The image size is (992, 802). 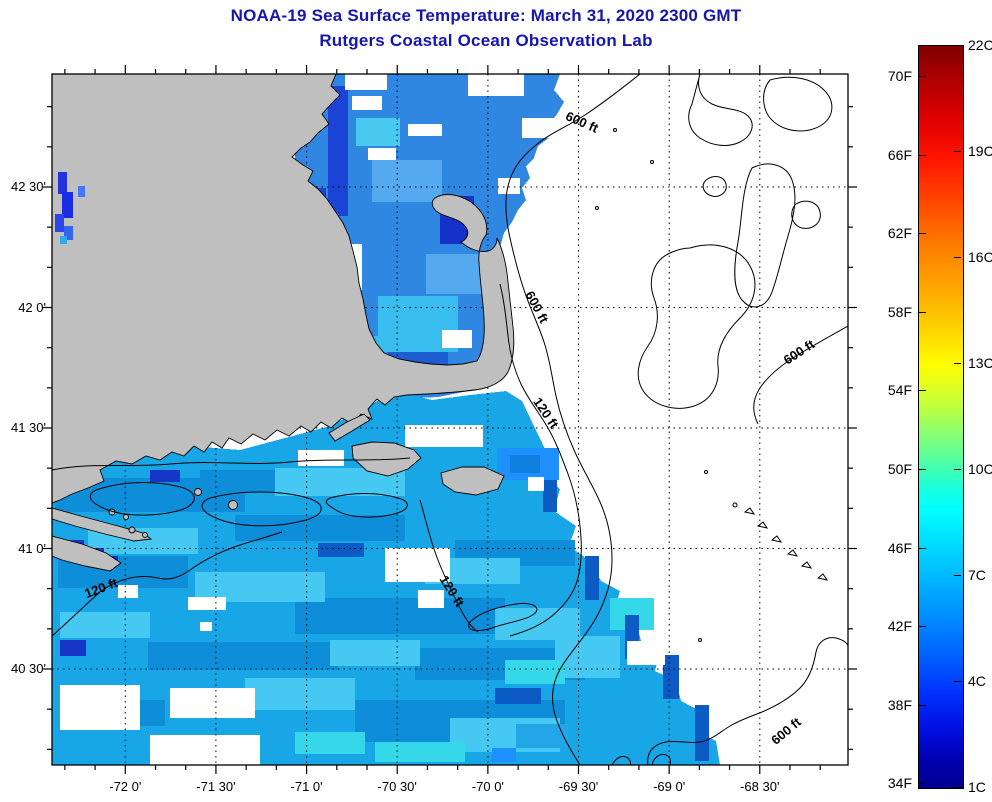 I want to click on x-tick-label: -70 30', so click(x=397, y=786).